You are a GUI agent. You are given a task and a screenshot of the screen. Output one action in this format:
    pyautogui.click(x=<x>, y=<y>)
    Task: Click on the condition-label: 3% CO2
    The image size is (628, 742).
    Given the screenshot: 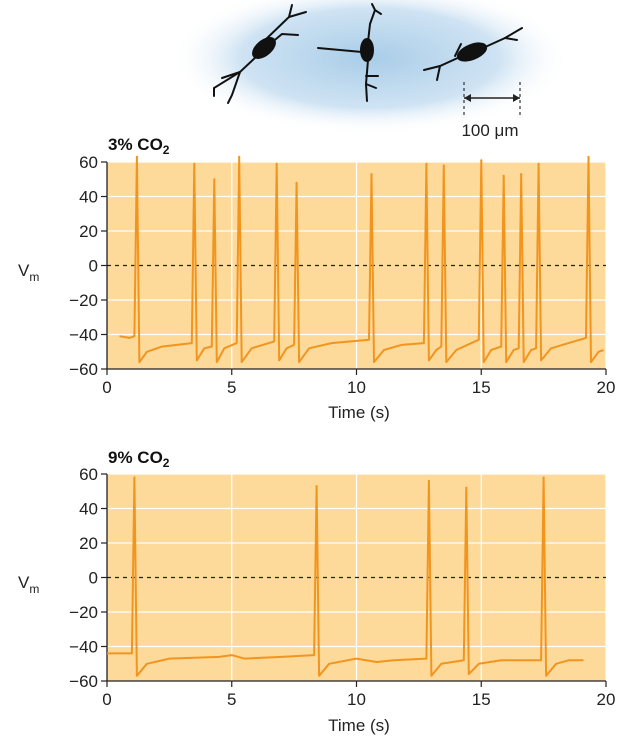 What is the action you would take?
    pyautogui.click(x=139, y=146)
    